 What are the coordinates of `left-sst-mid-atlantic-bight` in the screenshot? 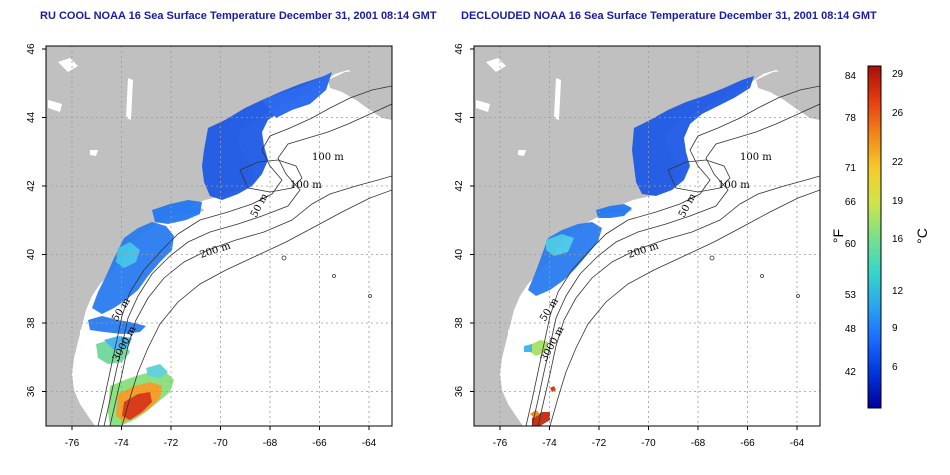 It's located at (133, 268).